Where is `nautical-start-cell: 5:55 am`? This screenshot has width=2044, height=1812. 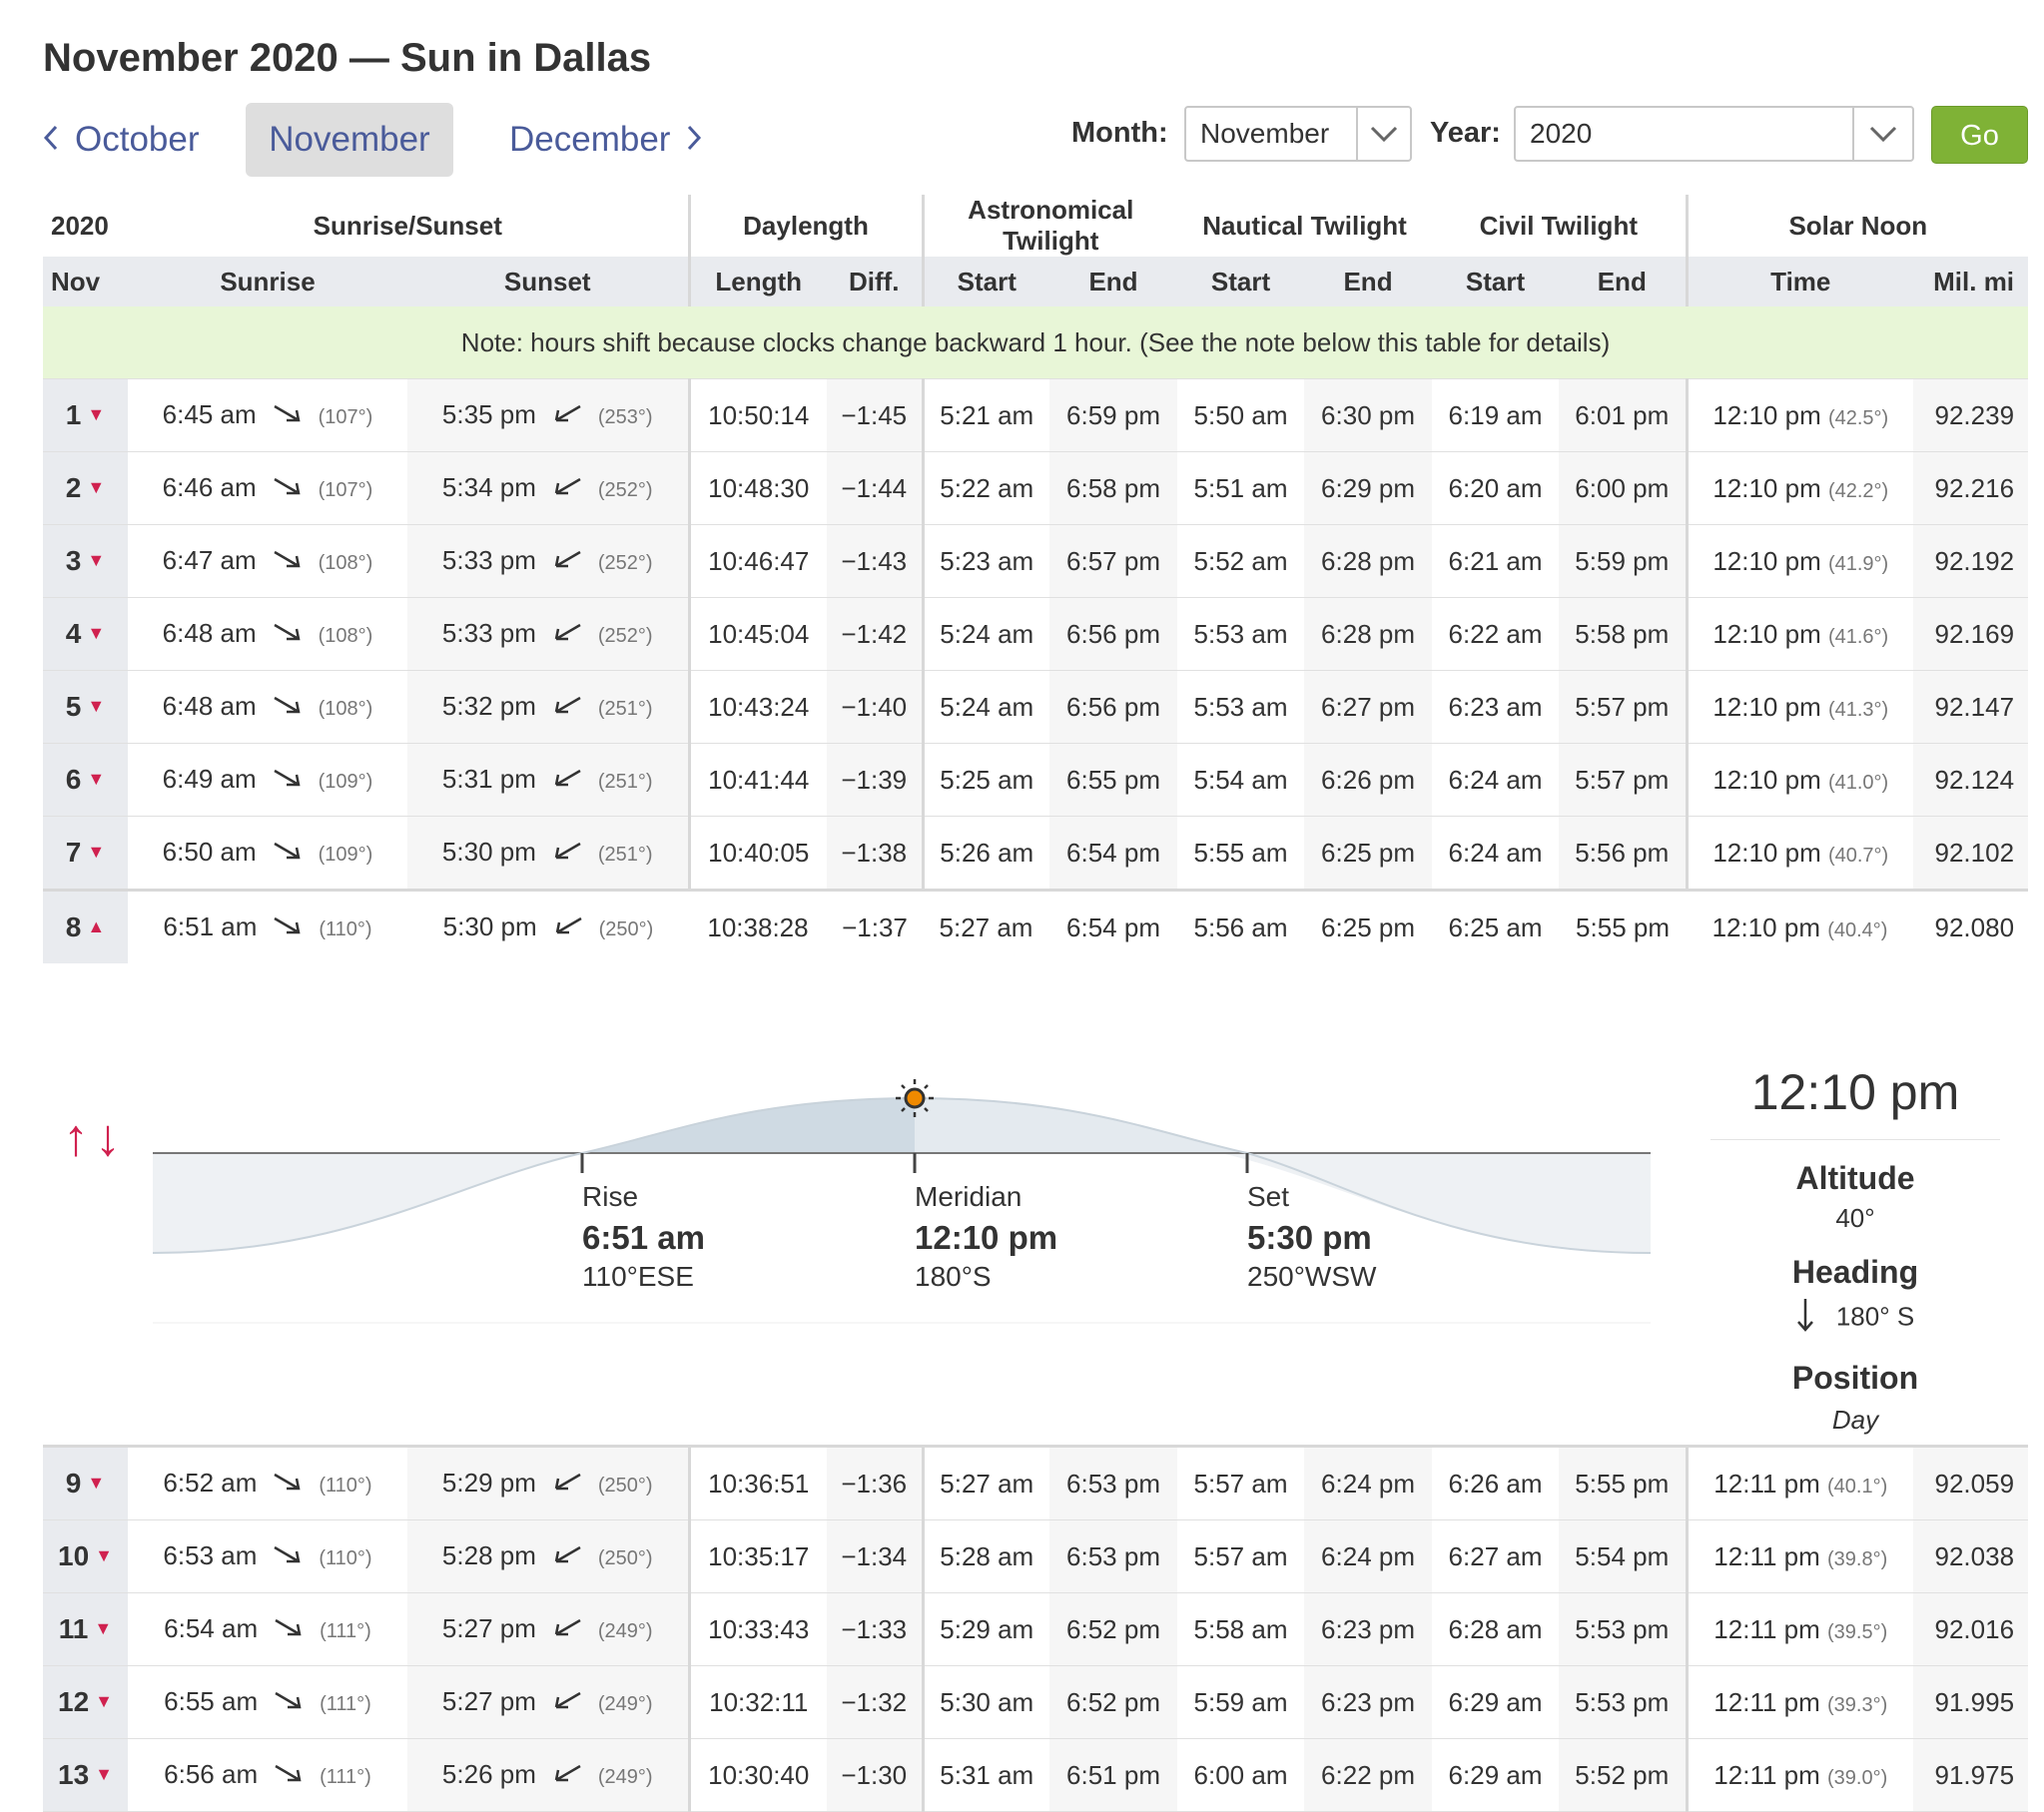 nautical-start-cell: 5:55 am is located at coordinates (1241, 853).